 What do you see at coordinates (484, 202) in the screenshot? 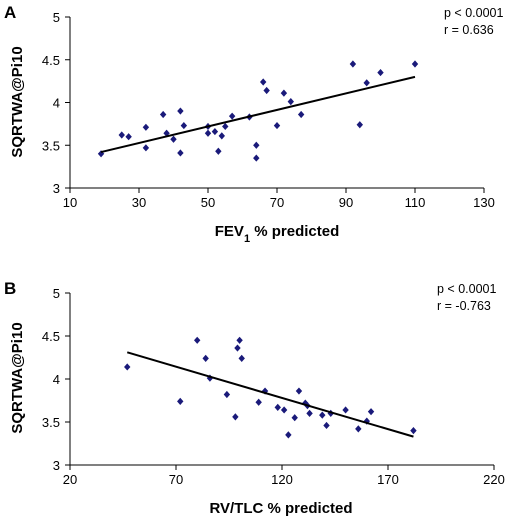
I see `x-tick-label: 130` at bounding box center [484, 202].